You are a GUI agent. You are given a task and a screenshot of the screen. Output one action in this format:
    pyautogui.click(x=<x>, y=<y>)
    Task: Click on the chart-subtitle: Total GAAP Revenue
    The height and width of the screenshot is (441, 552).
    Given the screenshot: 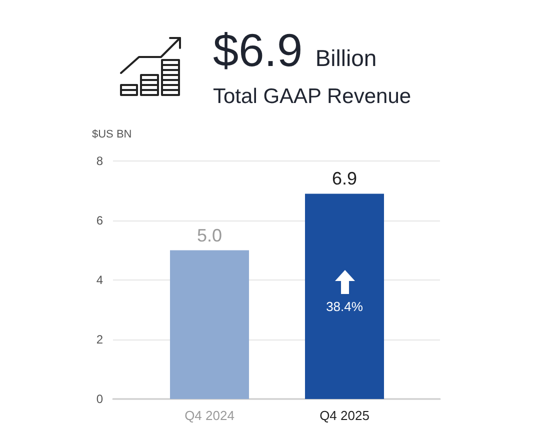 What is the action you would take?
    pyautogui.click(x=312, y=97)
    